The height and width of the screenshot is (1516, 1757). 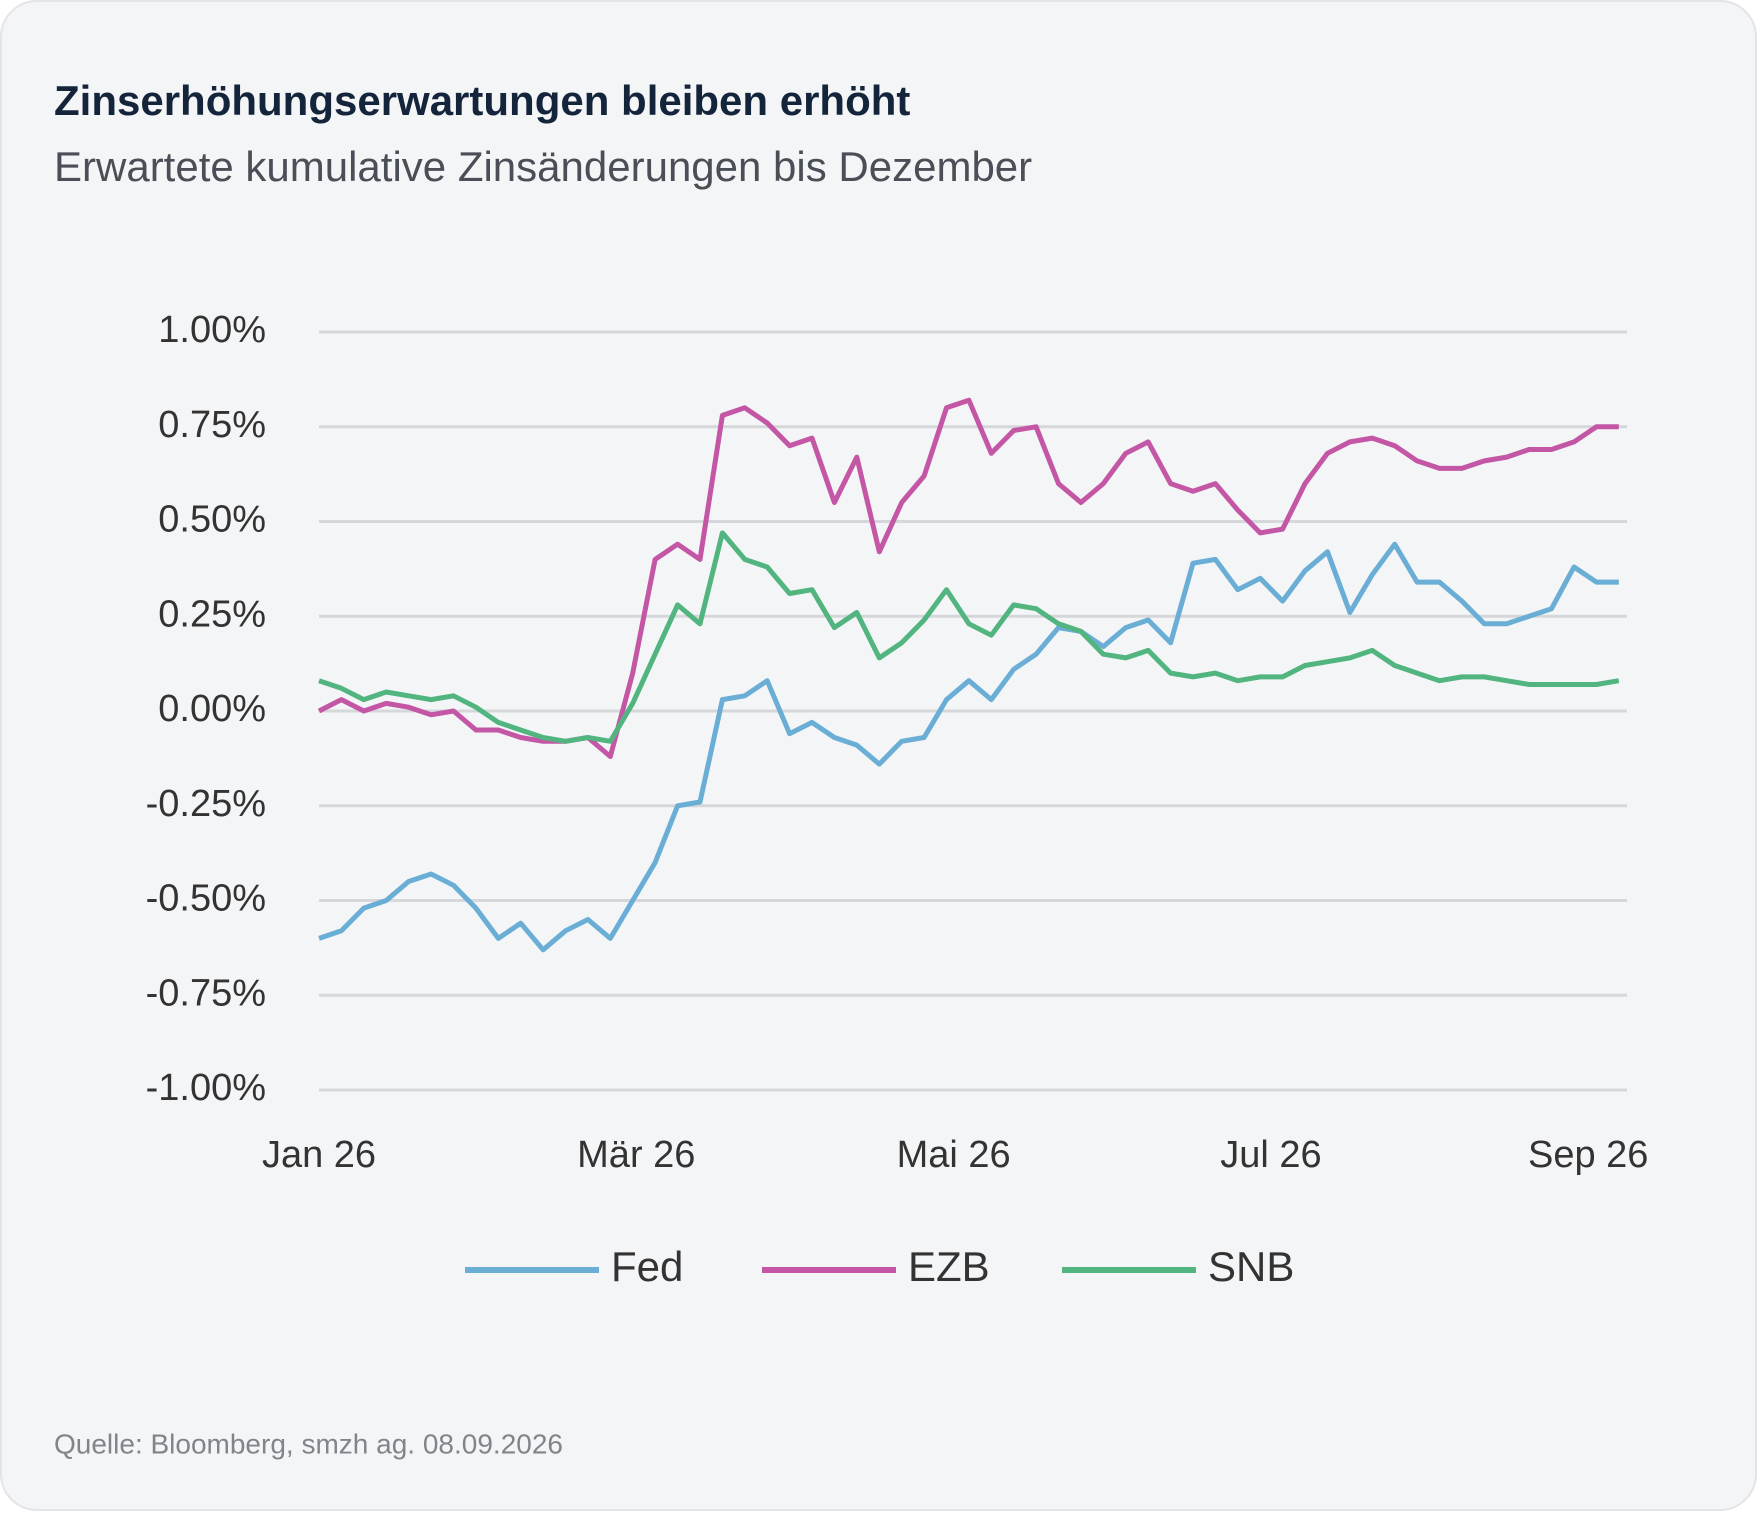 What do you see at coordinates (206, 1088) in the screenshot?
I see `y-tick-label: -1.00%` at bounding box center [206, 1088].